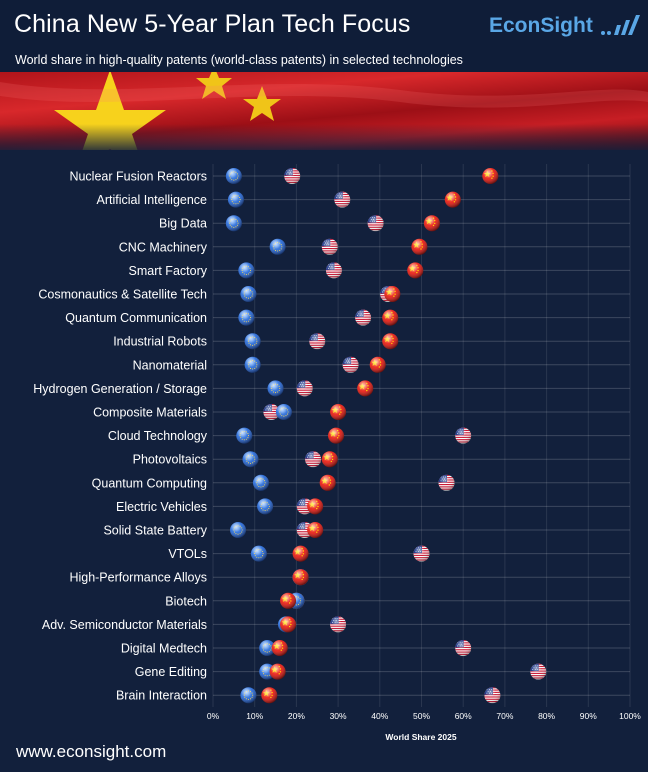 This screenshot has height=772, width=648. I want to click on x-tick-label: 10%, so click(254, 716).